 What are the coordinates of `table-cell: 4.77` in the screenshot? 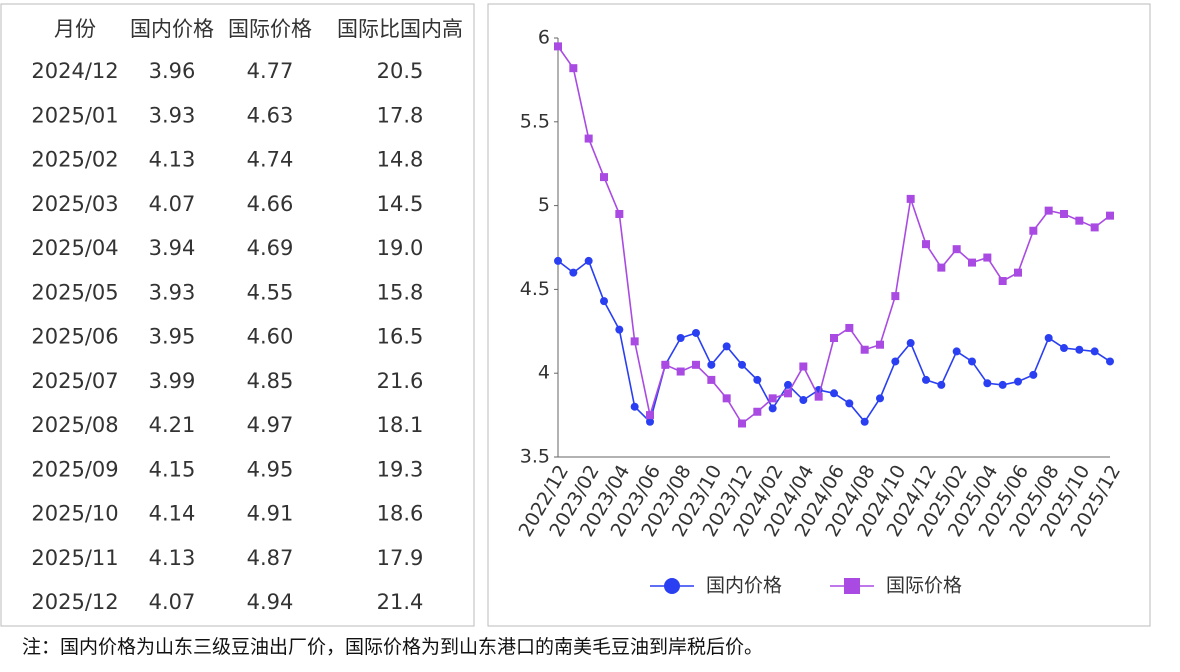 It's located at (270, 71).